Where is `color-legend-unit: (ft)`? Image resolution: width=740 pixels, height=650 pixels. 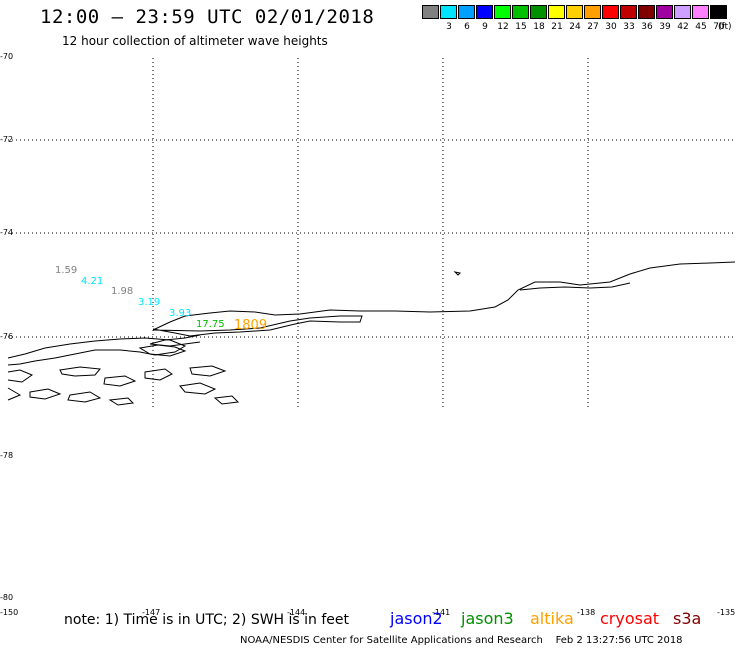
color-legend-unit: (ft) is located at coordinates (725, 27).